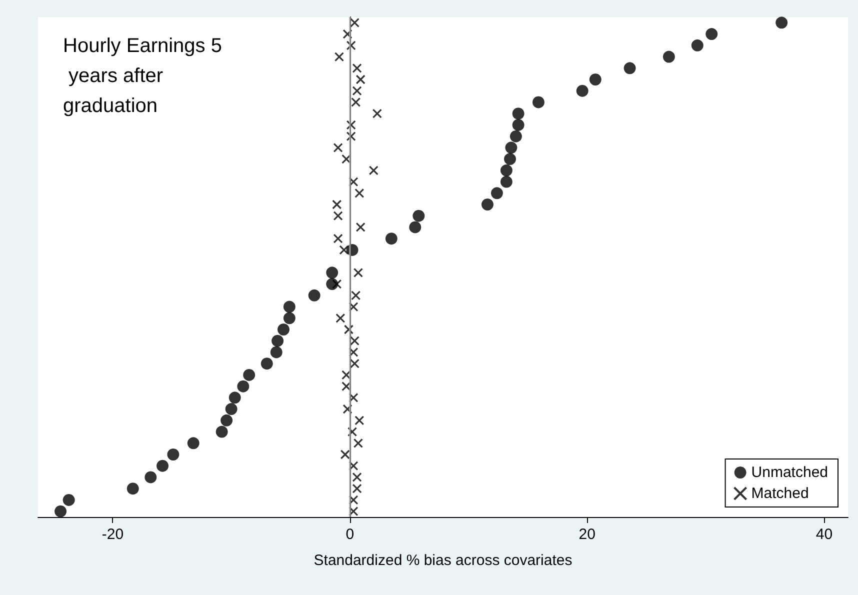 This screenshot has height=595, width=858. I want to click on x-tick-label: 20, so click(587, 534).